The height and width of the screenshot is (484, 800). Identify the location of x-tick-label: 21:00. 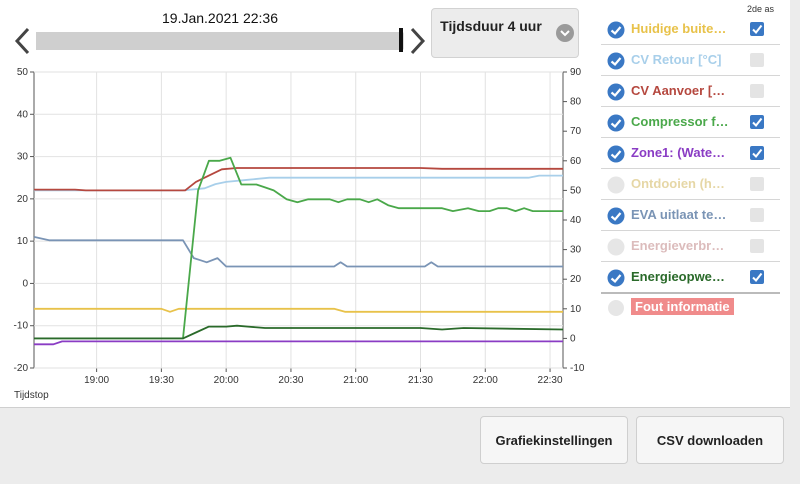
(355, 380).